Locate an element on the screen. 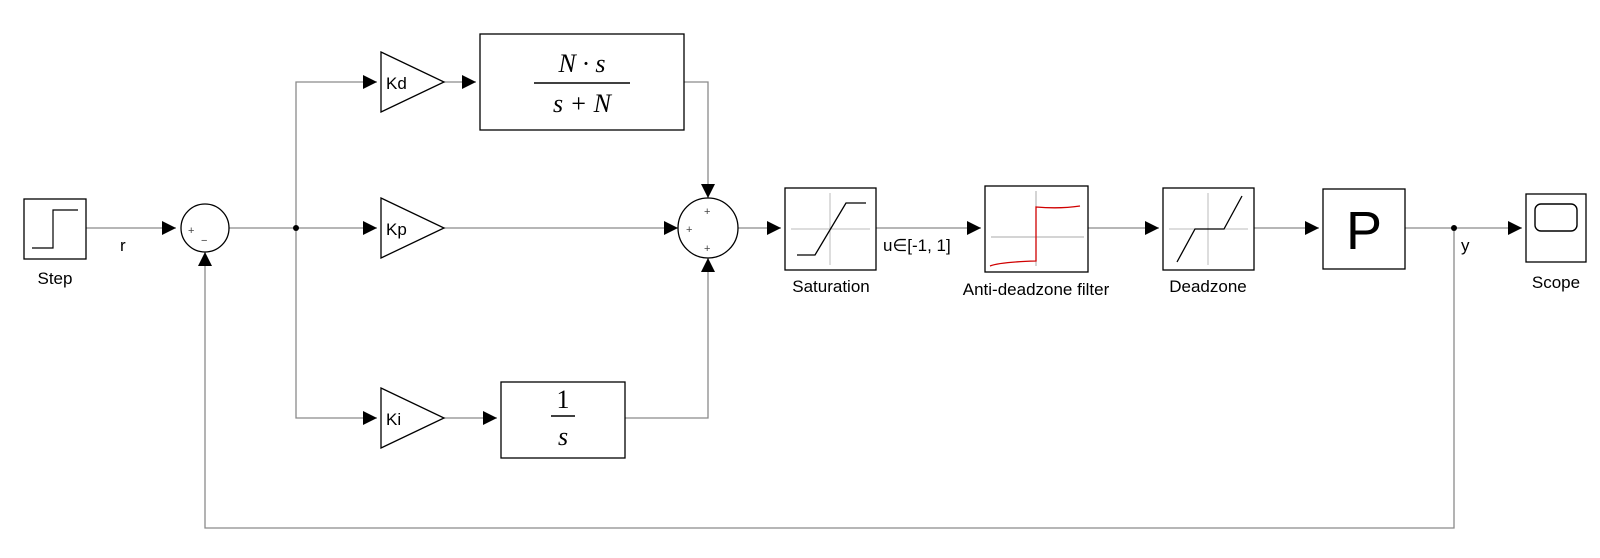 This screenshot has width=1600, height=558. integrator-denominator: s is located at coordinates (563, 436).